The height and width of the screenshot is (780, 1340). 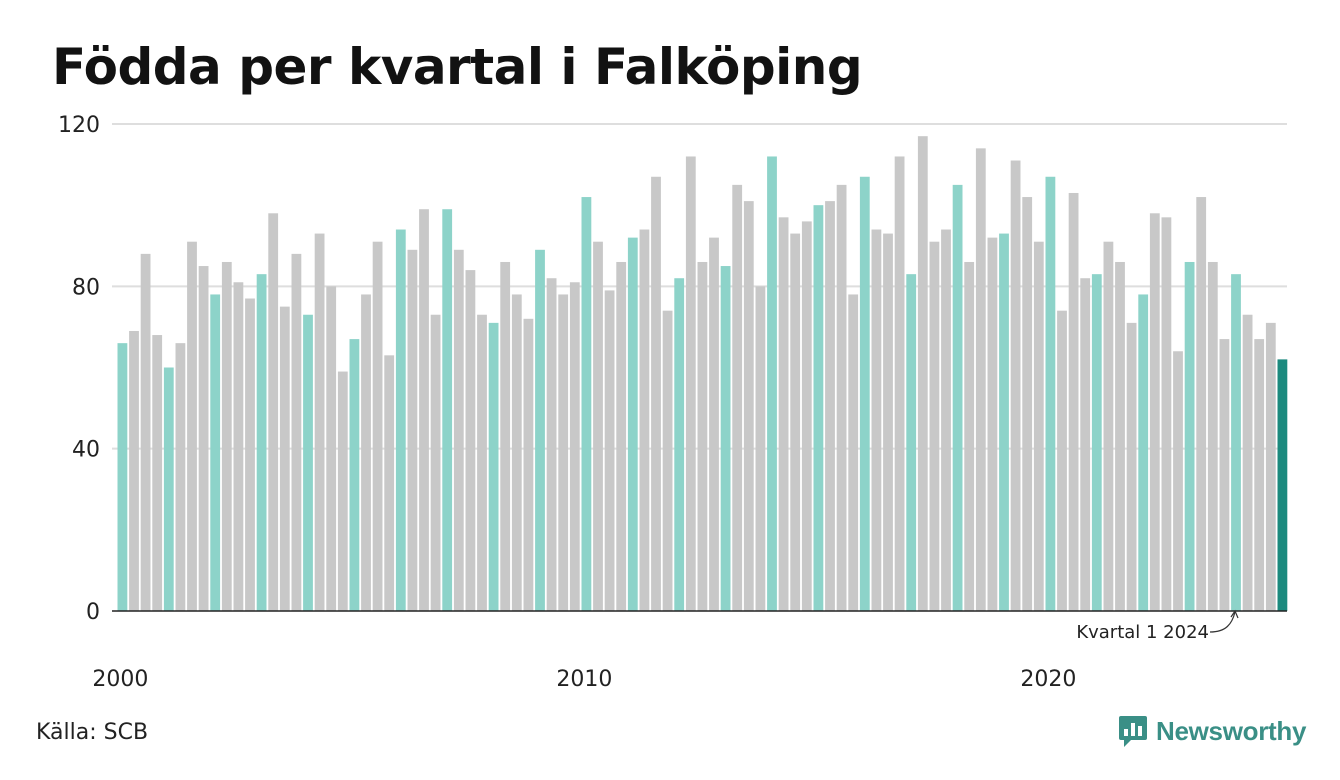 I want to click on chart-title: Födda per kvartal i Falköping, so click(x=457, y=67).